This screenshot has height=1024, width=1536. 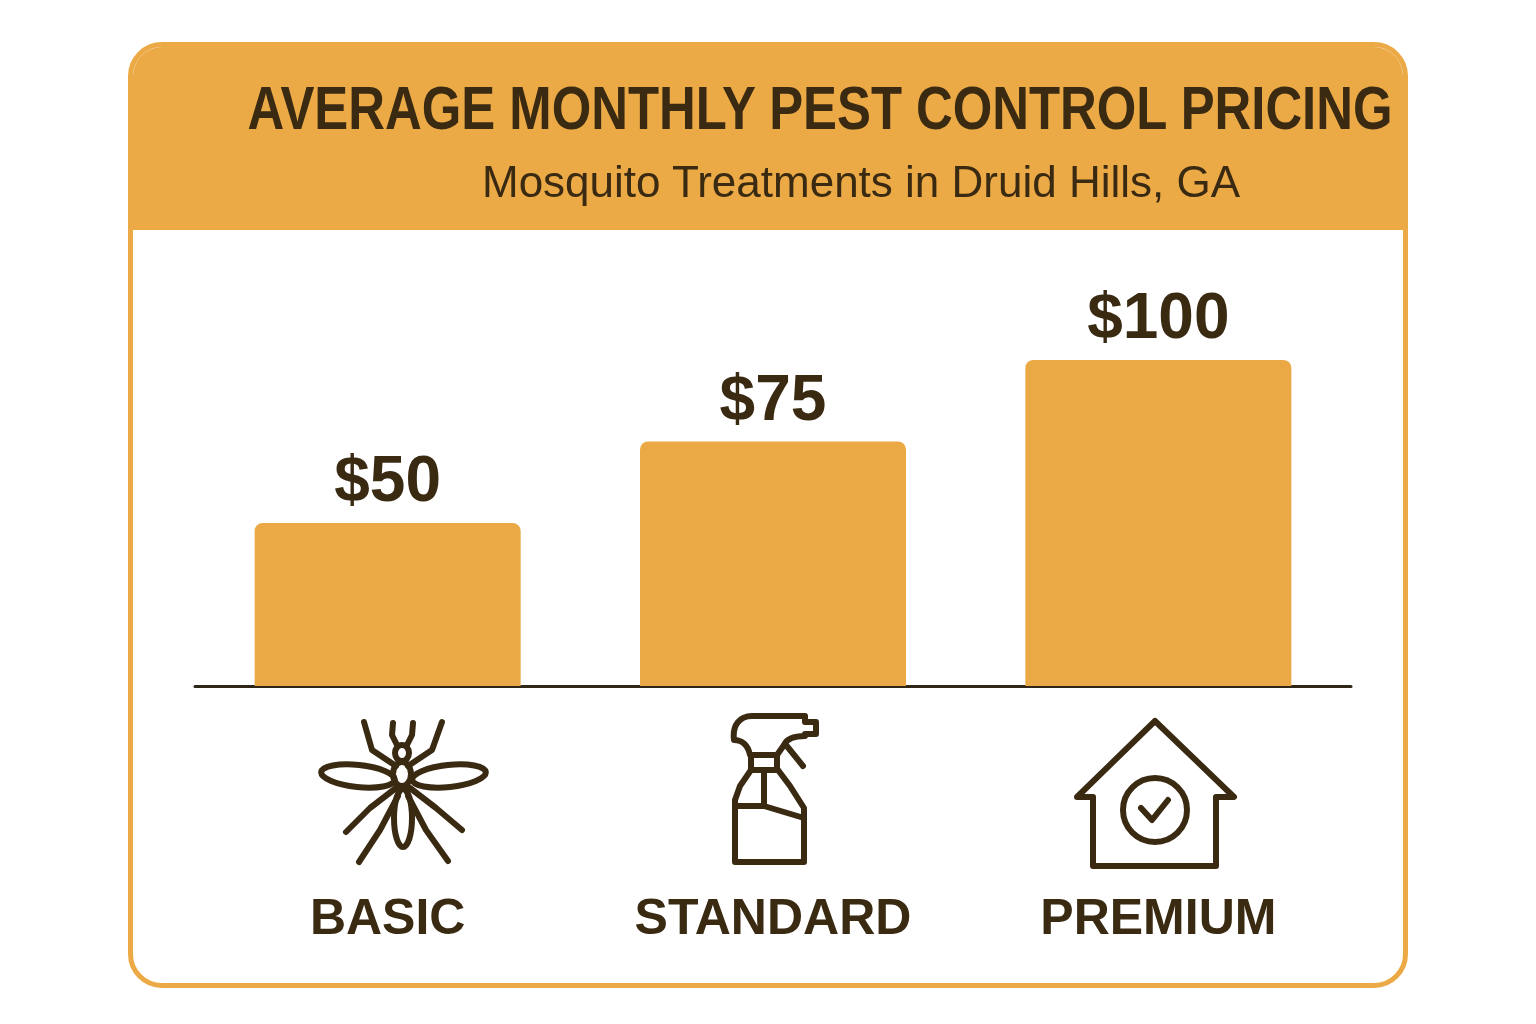 What do you see at coordinates (820, 107) in the screenshot?
I see `chart-title: AVERAGE MONTHLY PEST CONTROL PRICING` at bounding box center [820, 107].